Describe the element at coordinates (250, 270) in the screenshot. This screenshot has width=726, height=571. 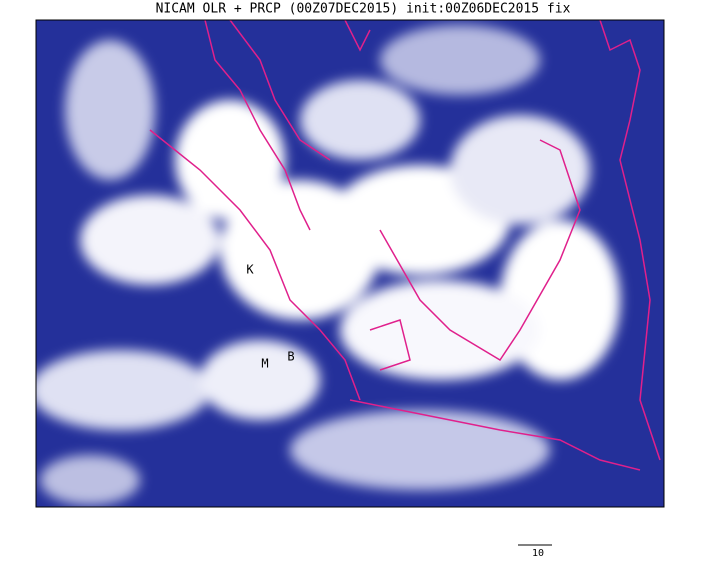
I see `station-marker: K` at that location.